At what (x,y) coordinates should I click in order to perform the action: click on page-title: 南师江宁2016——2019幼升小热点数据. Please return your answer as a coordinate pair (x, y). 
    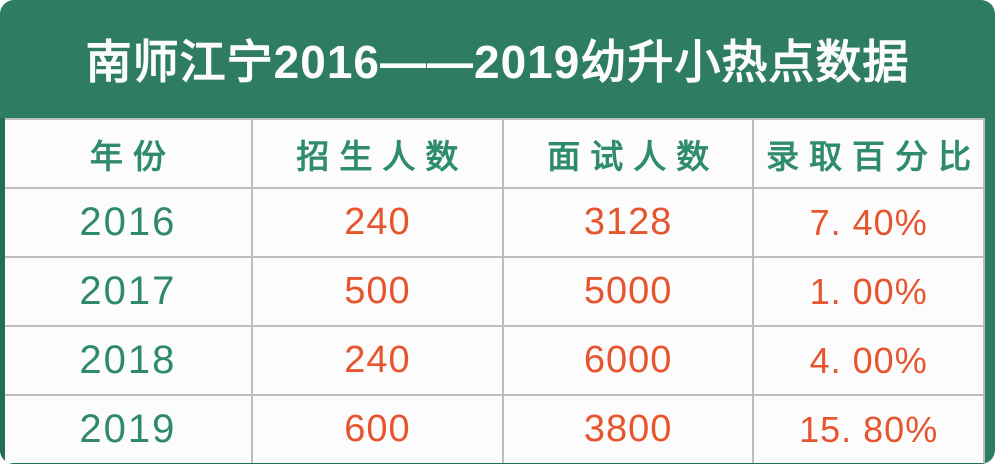
    Looking at the image, I should click on (497, 62).